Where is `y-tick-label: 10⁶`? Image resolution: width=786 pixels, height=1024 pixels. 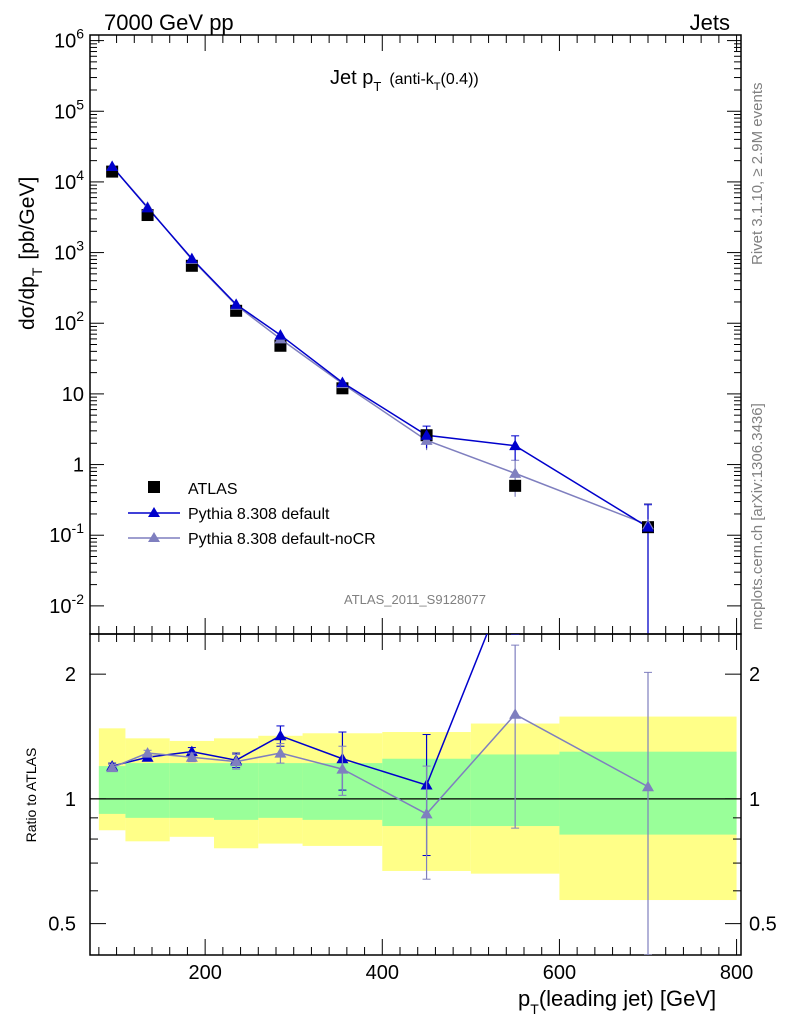 y-tick-label: 10⁶ is located at coordinates (69, 39).